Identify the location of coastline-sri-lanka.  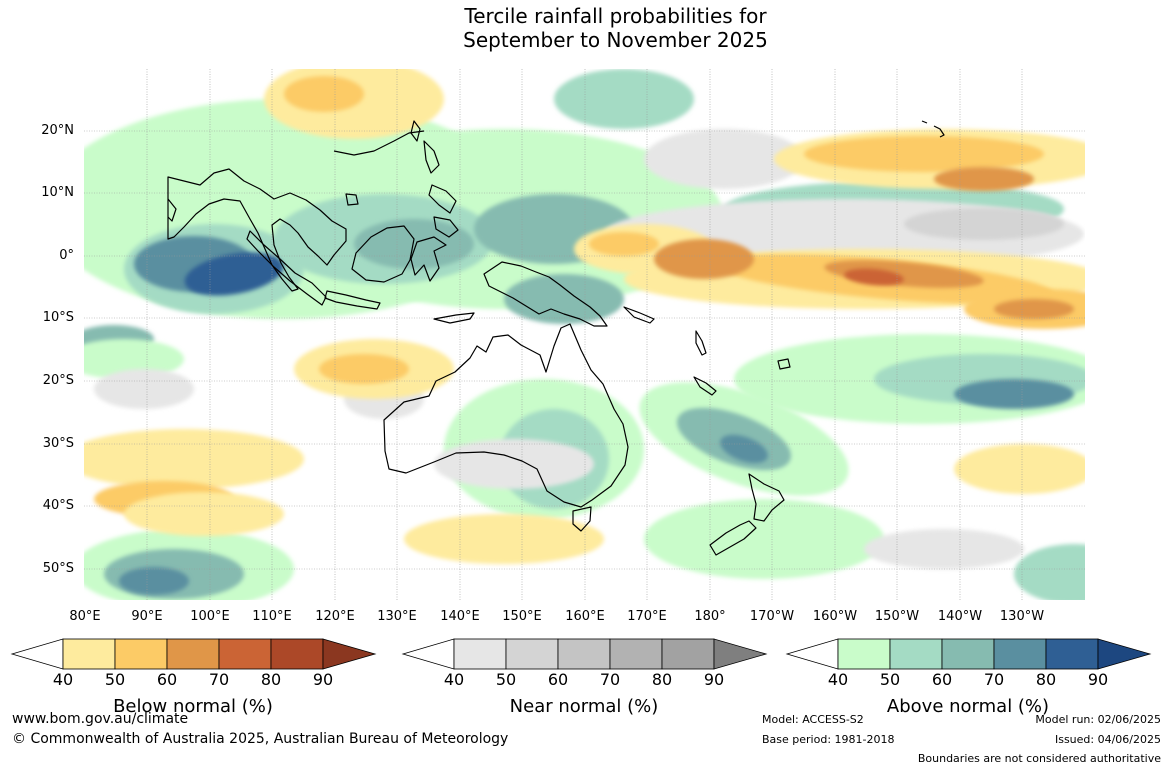
(172, 210).